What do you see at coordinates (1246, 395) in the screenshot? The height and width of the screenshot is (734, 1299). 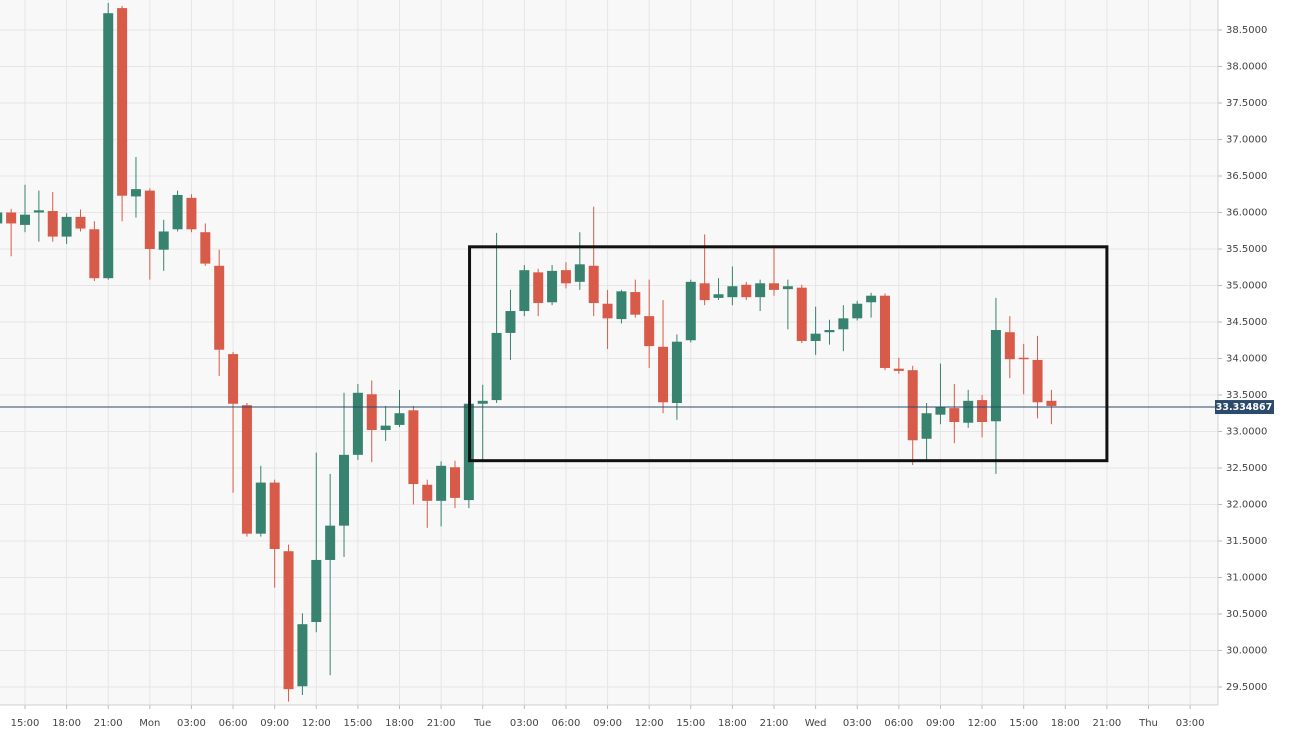 I see `y-tick-label: 33.5000` at bounding box center [1246, 395].